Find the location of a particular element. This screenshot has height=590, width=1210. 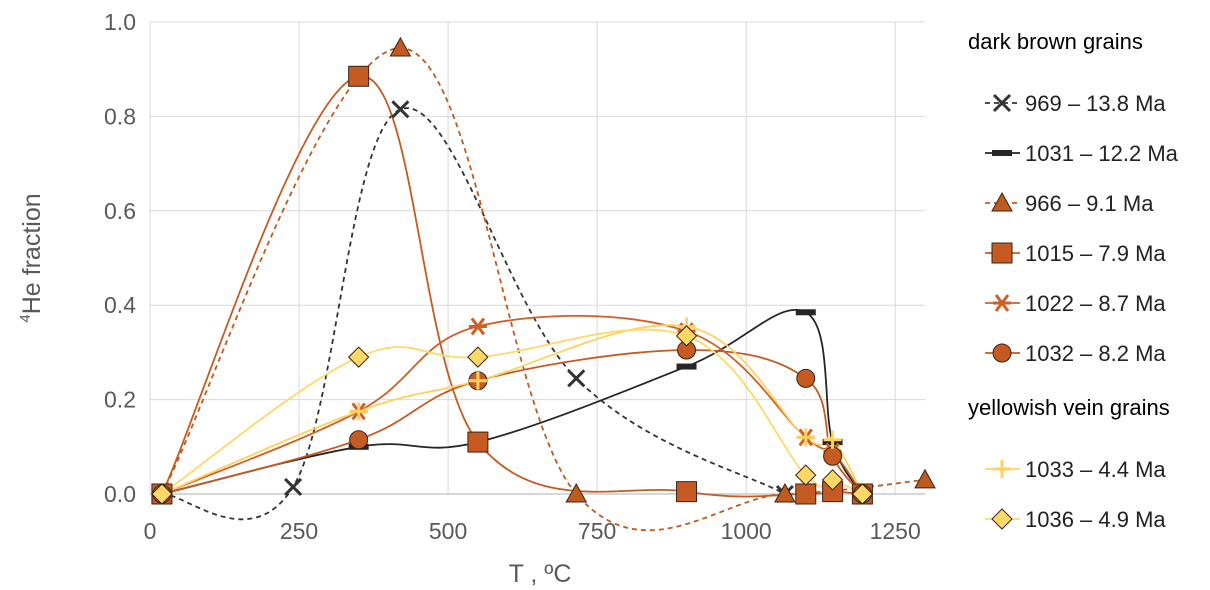

x-tick-label: 500 is located at coordinates (448, 531).